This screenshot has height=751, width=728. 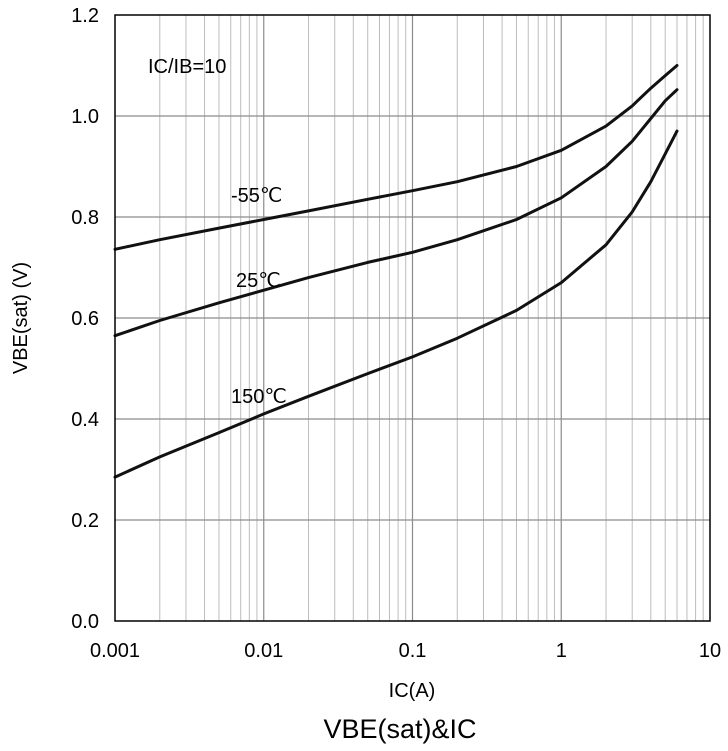 What do you see at coordinates (561, 651) in the screenshot?
I see `x-tick-label: 1` at bounding box center [561, 651].